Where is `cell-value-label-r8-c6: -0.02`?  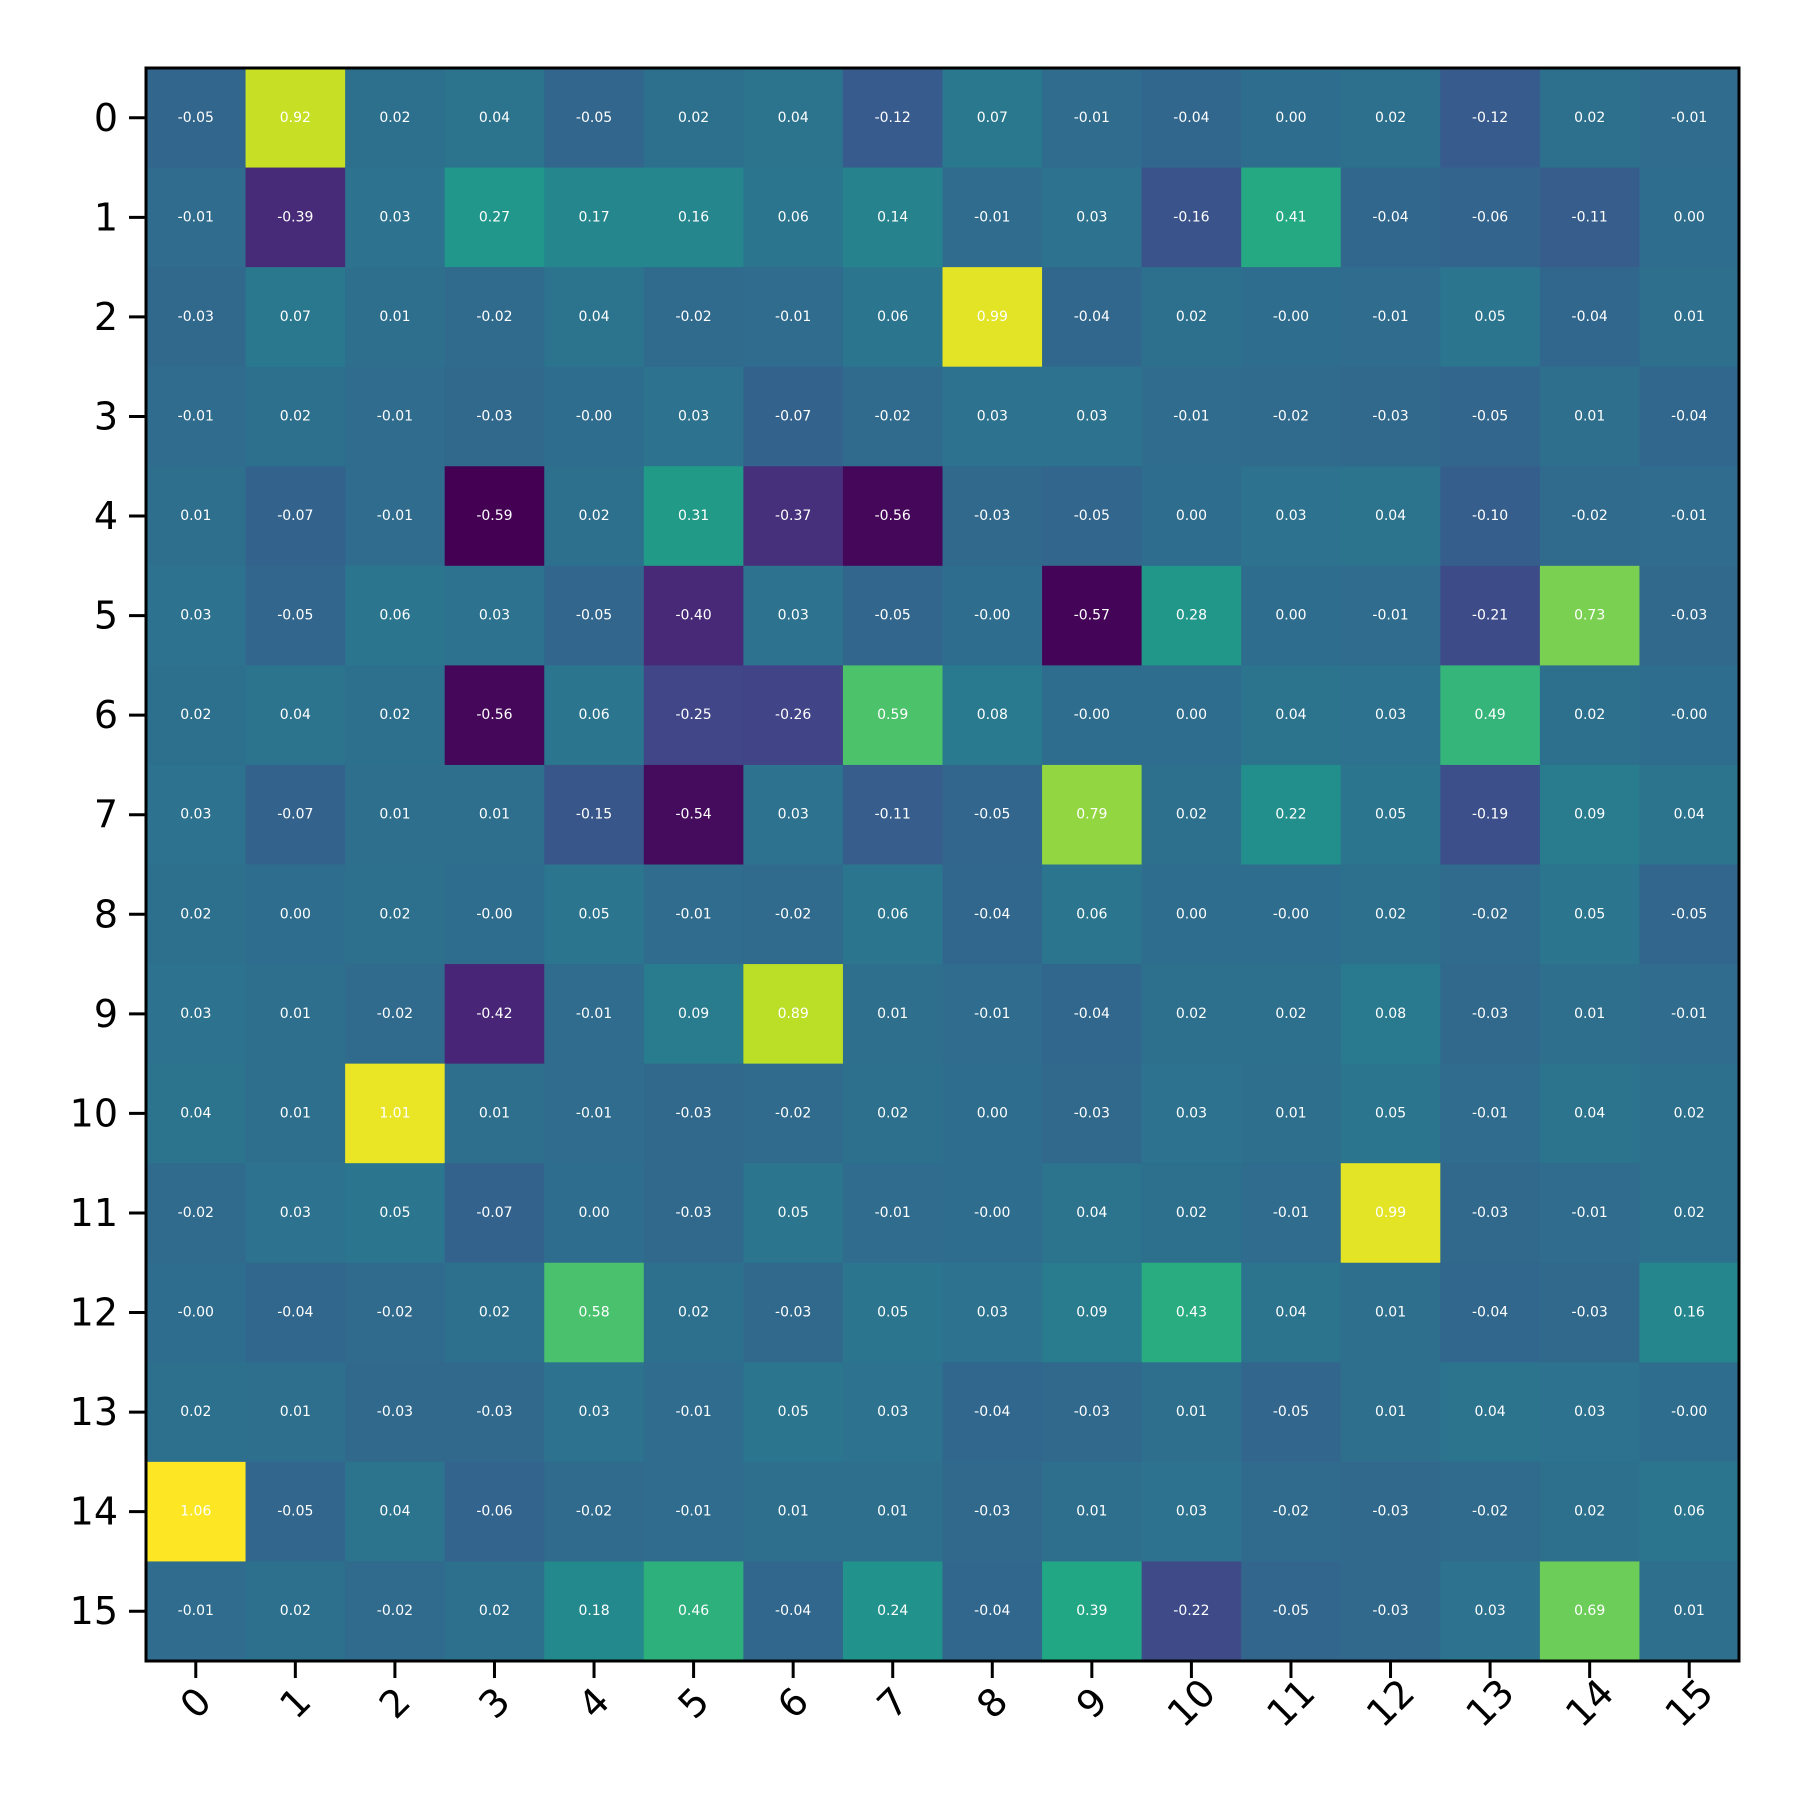 cell-value-label-r8-c6: -0.02 is located at coordinates (793, 914).